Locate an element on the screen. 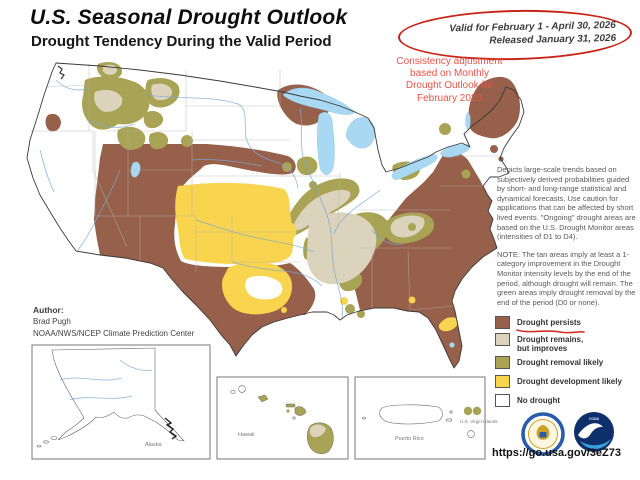 The width and height of the screenshot is (640, 480). noaa-logo: noaa is located at coordinates (594, 432).